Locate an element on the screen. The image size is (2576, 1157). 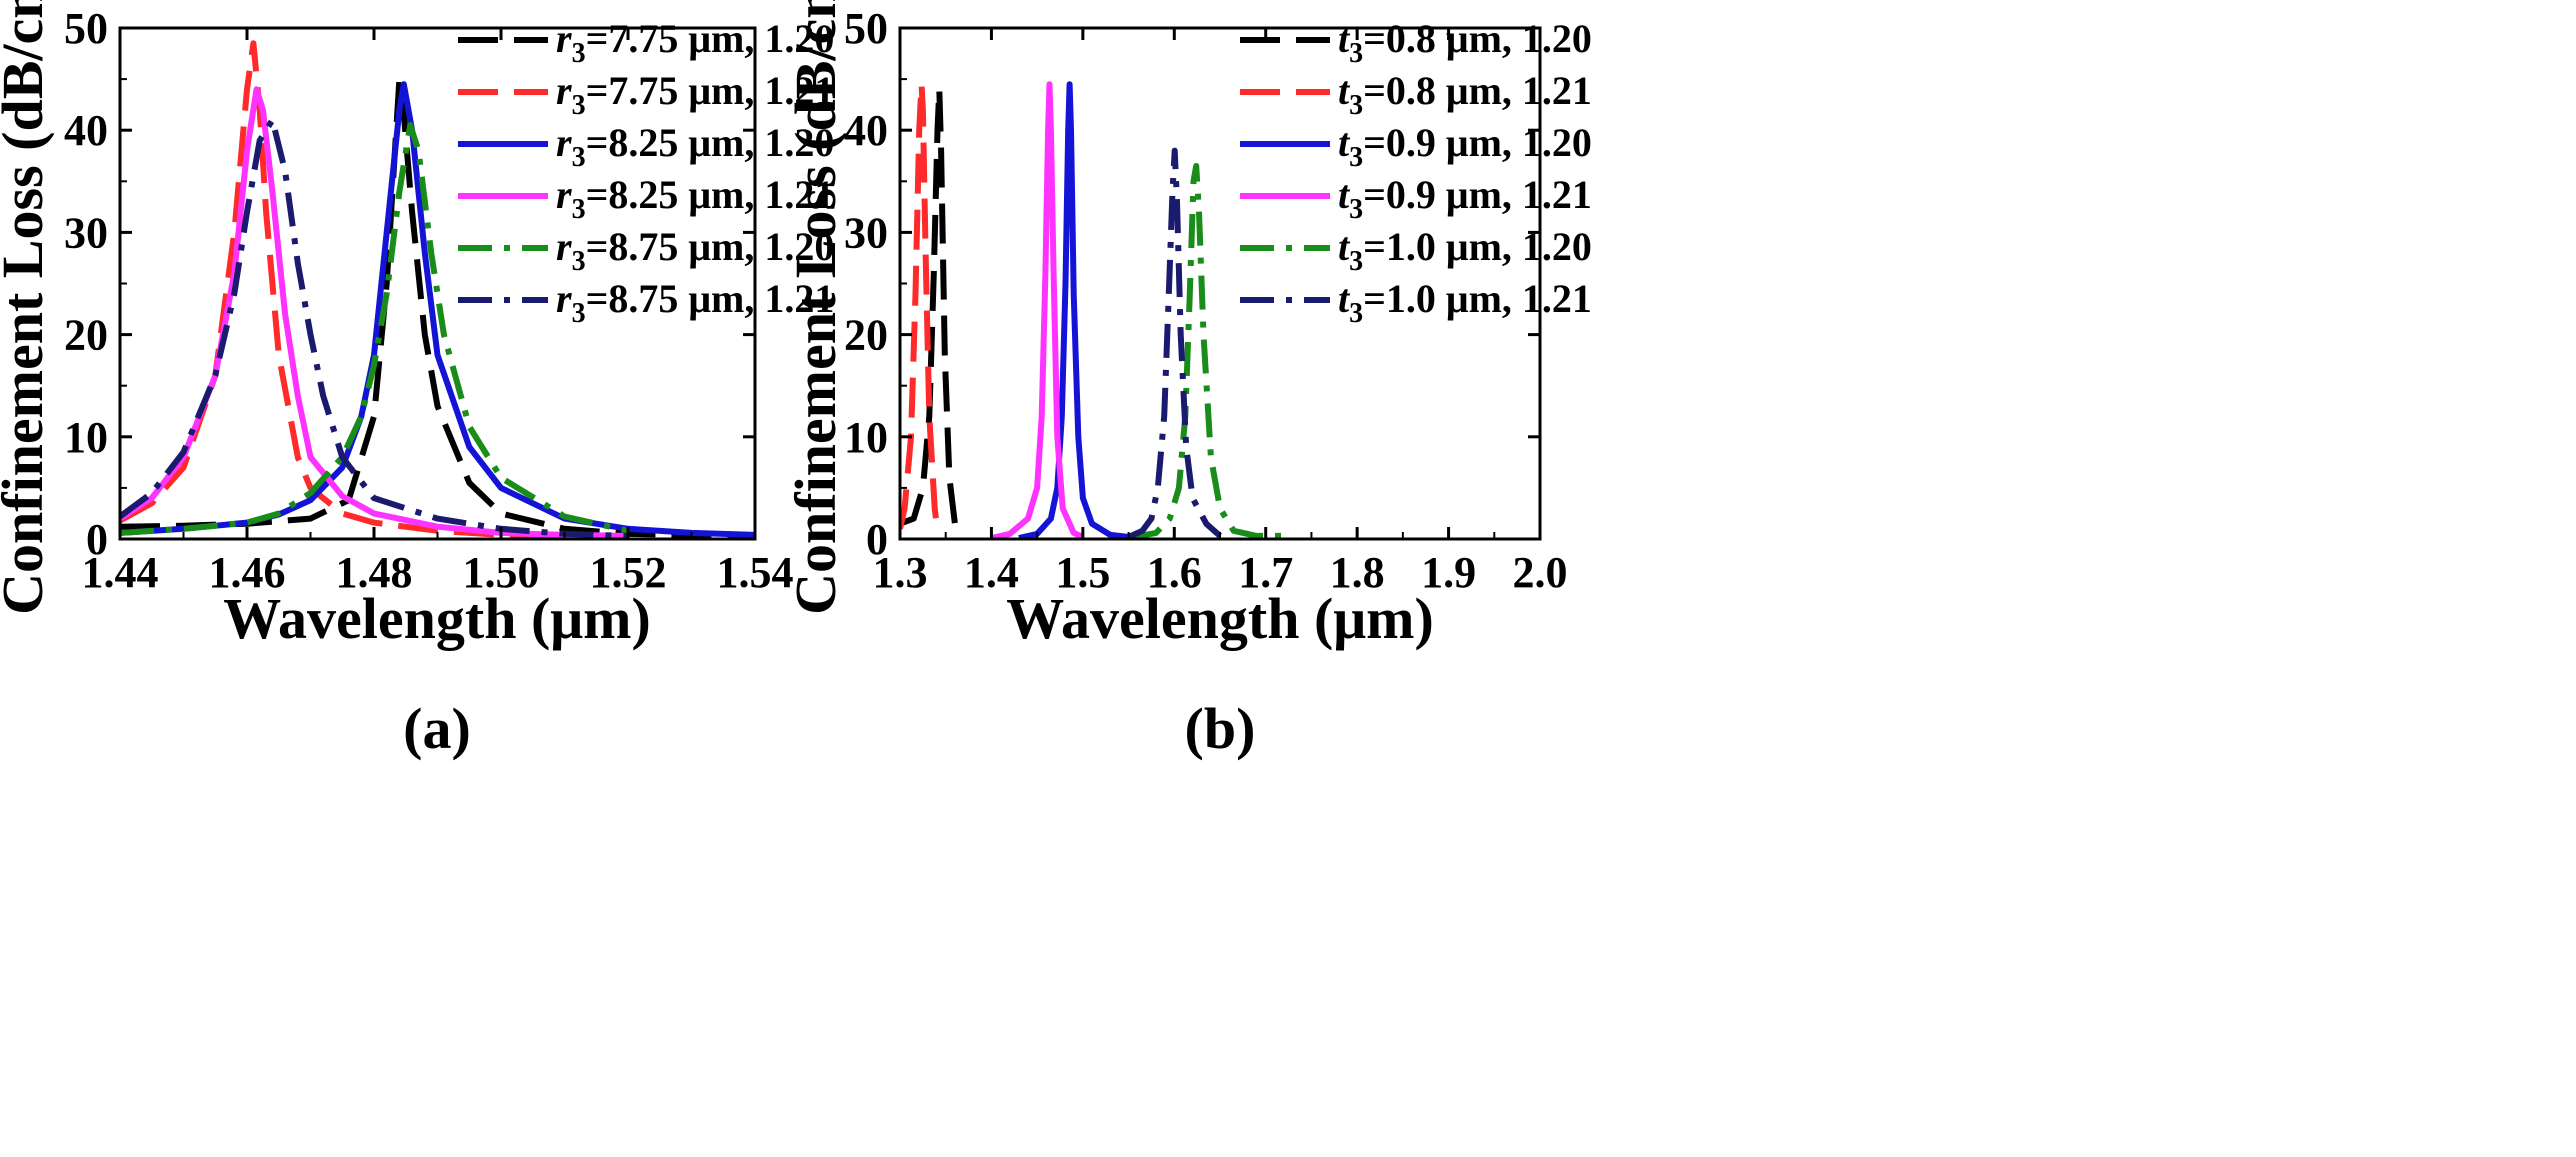
legend-entry-a-3: r3=8.25 μm, 1.20 is located at coordinates (695, 146).